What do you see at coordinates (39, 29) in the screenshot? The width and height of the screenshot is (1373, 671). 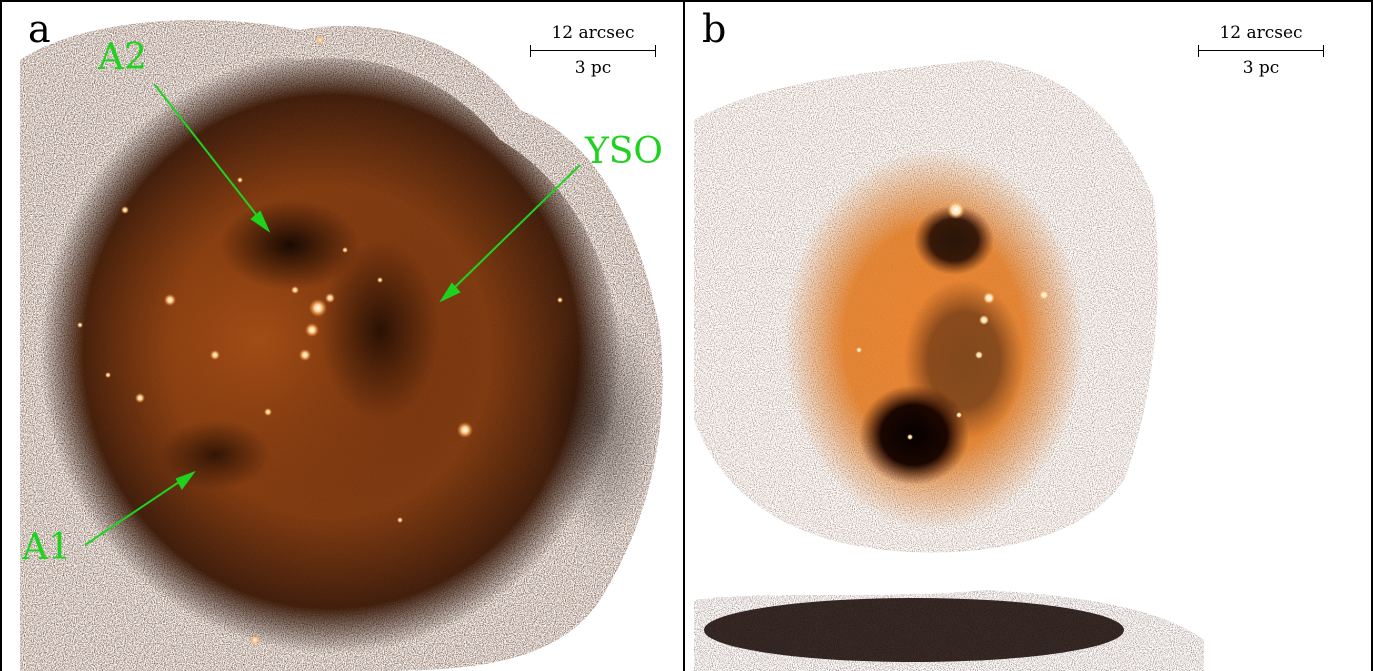 I see `panel-letter-a: a` at bounding box center [39, 29].